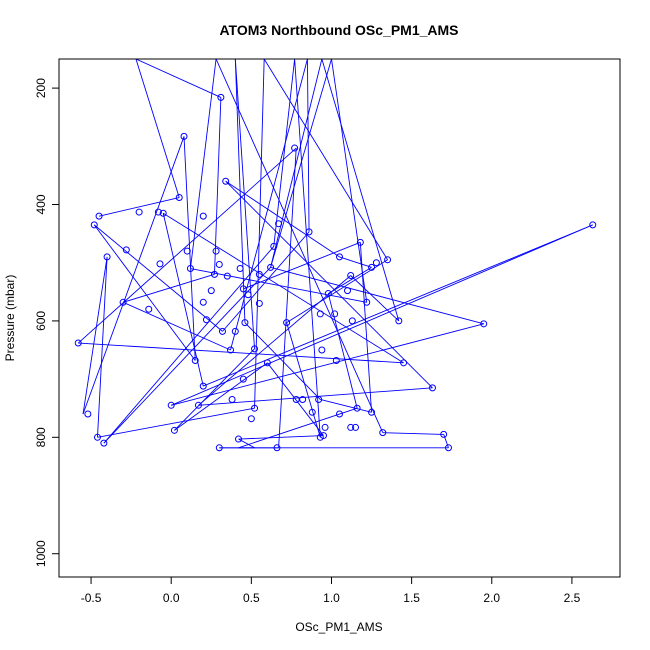 This screenshot has height=650, width=650. Describe the element at coordinates (41, 437) in the screenshot. I see `y-tick-label: 800` at that location.